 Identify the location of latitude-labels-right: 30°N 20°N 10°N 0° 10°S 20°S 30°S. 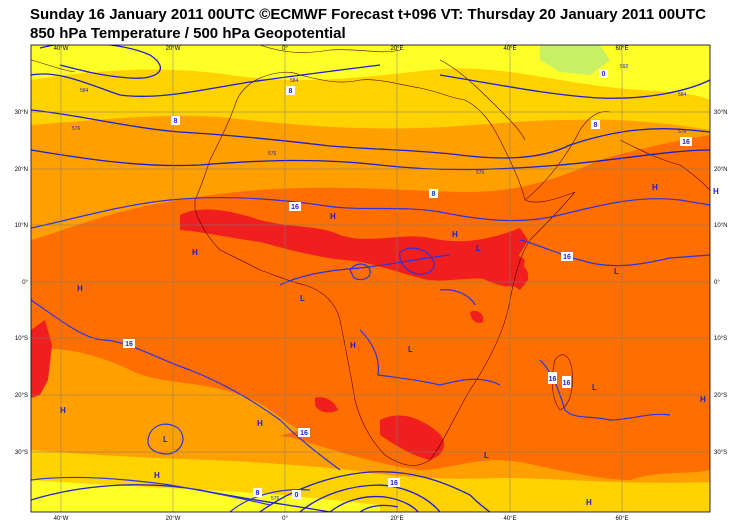
(720, 283).